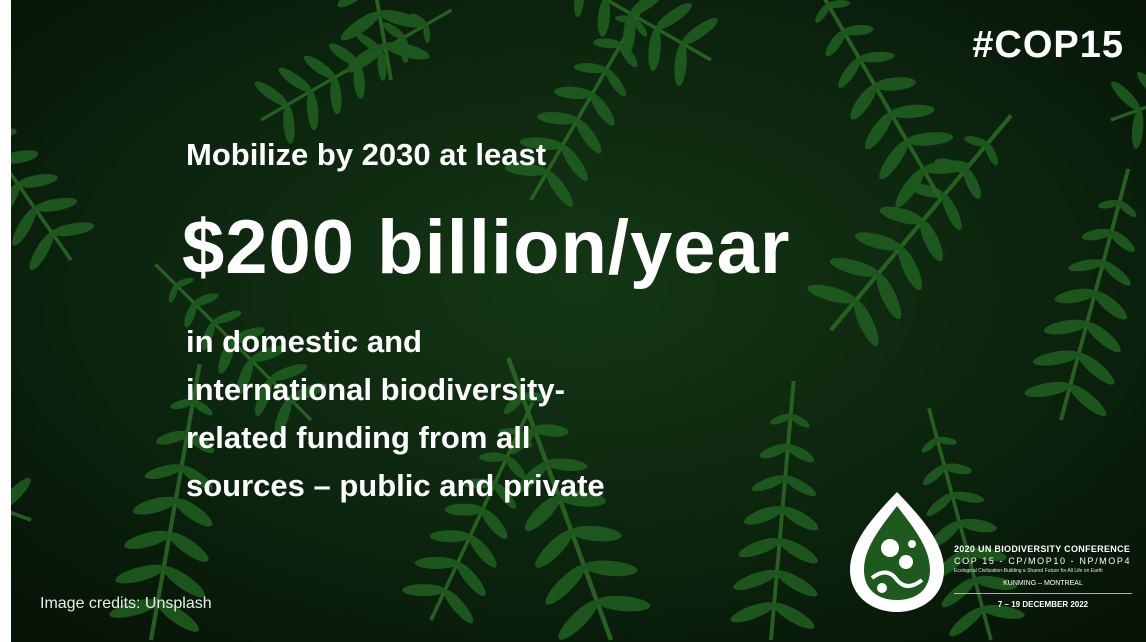 This screenshot has height=642, width=1146. Describe the element at coordinates (1048, 45) in the screenshot. I see `hashtag-cop15: #COP15` at that location.